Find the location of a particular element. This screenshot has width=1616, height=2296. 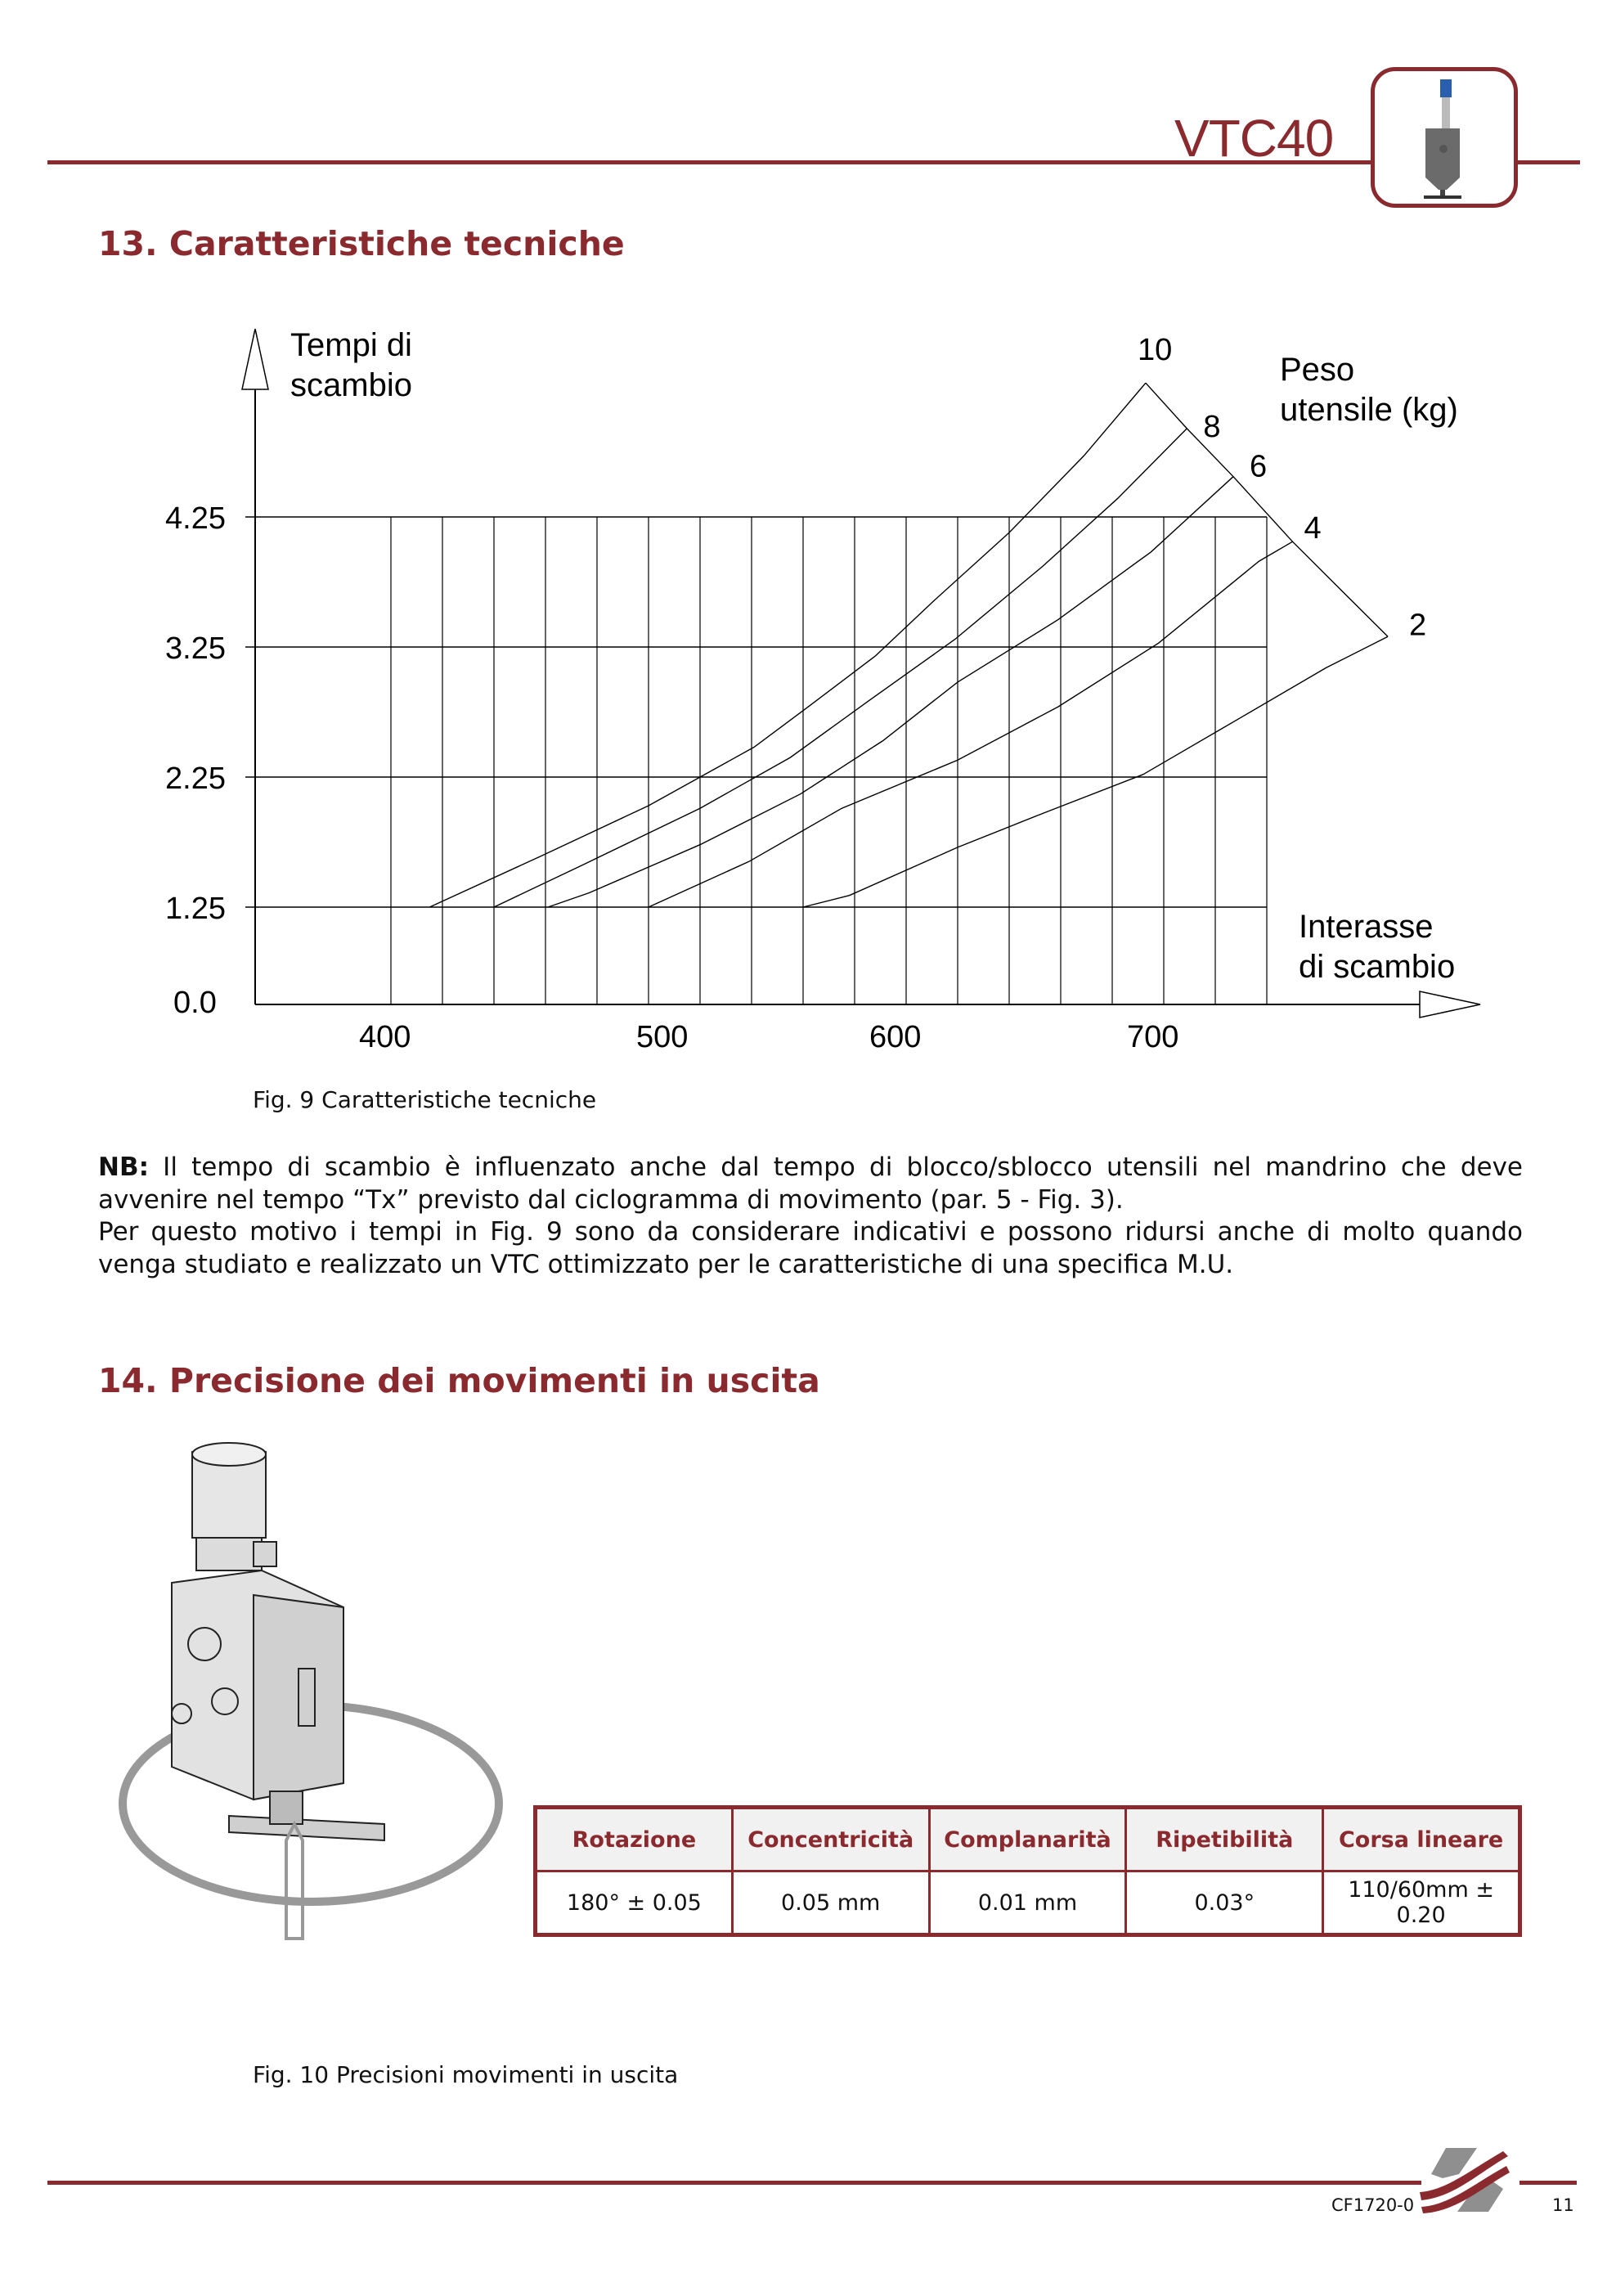

legend-title-line2: utensile (kg) is located at coordinates (1369, 410).